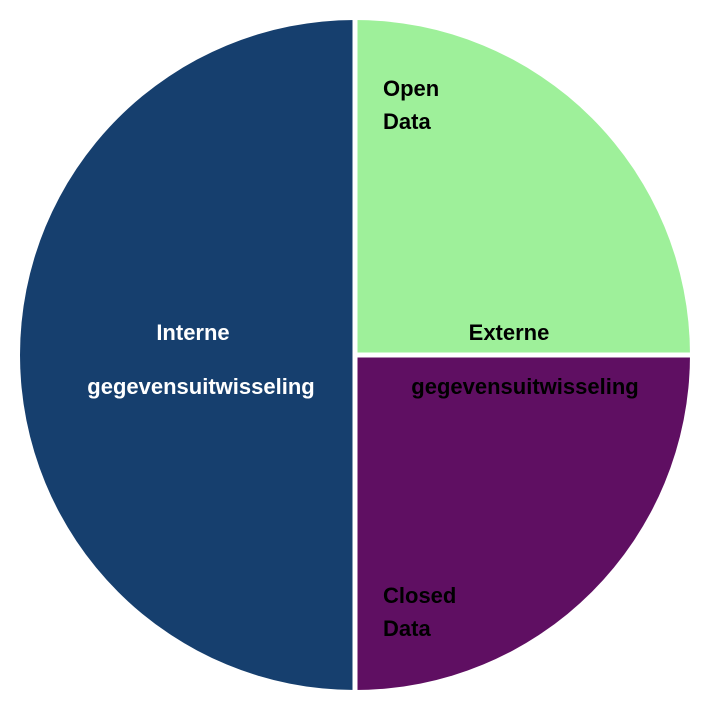 Image resolution: width=721 pixels, height=727 pixels. Describe the element at coordinates (192, 332) in the screenshot. I see `internal-label-line1: Interne` at that location.